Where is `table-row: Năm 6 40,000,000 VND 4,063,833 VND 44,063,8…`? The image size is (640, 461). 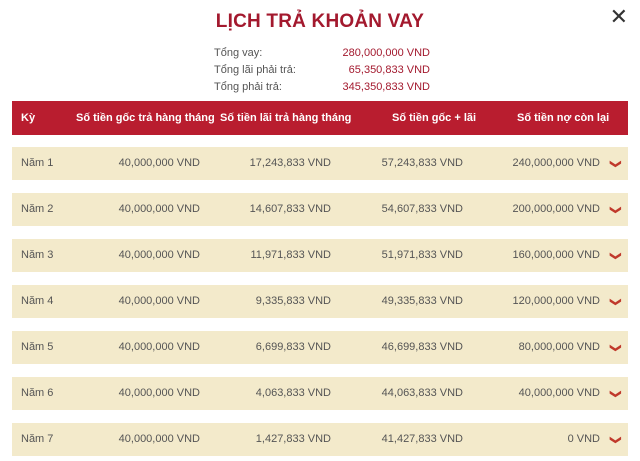 table-row: Năm 6 40,000,000 VND 4,063,833 VND 44,063,8… is located at coordinates (320, 393).